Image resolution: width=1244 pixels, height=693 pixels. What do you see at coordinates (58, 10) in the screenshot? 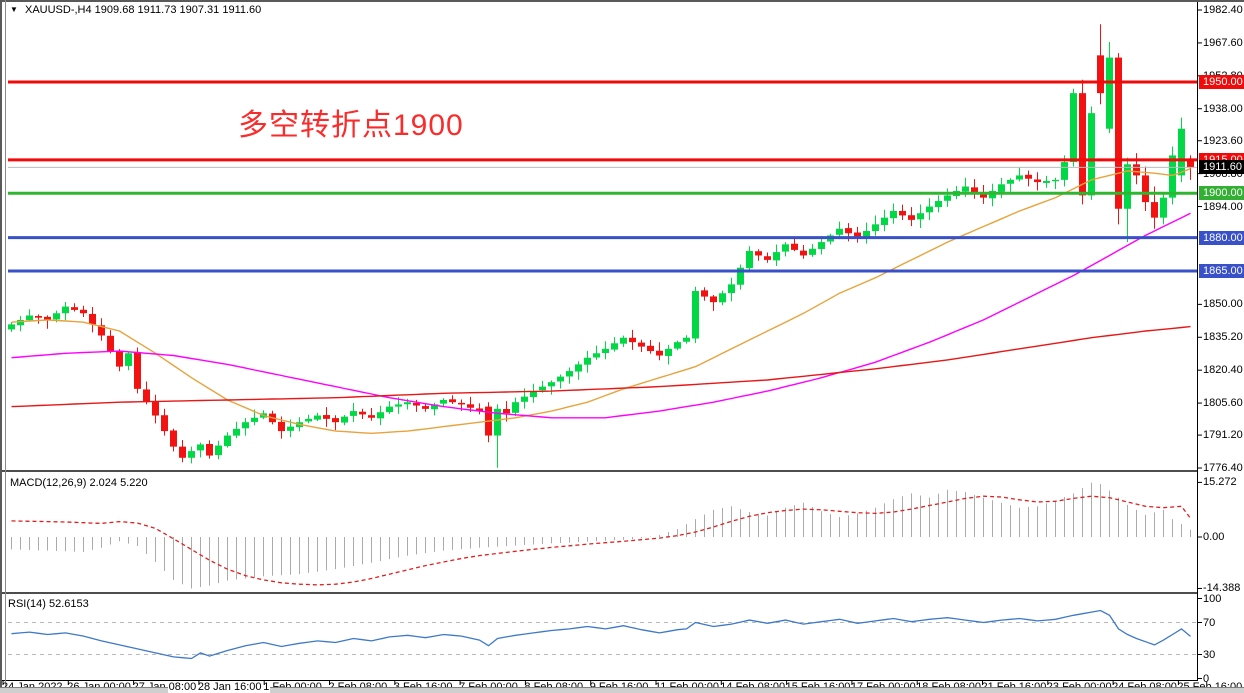
I see `symbol-period-label: XAUUSD-,H4` at bounding box center [58, 10].